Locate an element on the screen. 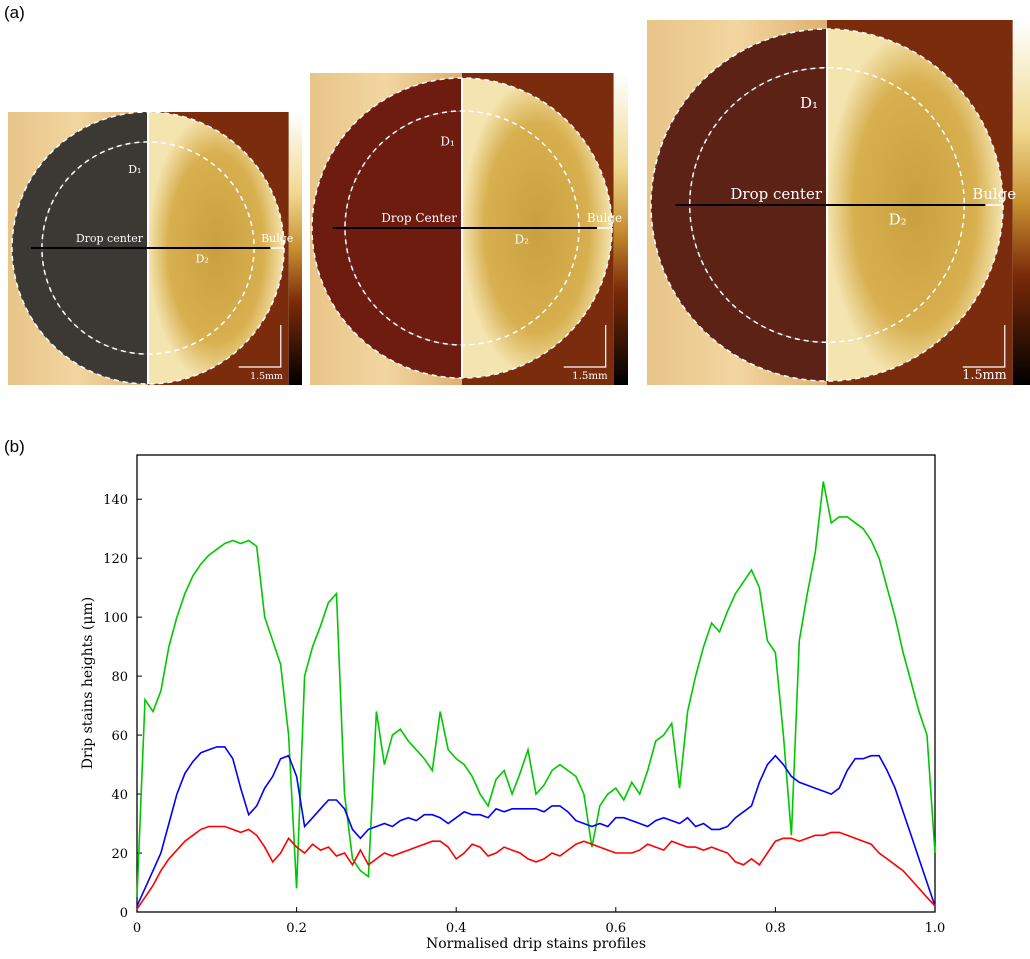  stain-image: D₁ Drop Center D₂ Bulge 1.5mm is located at coordinates (469, 229).